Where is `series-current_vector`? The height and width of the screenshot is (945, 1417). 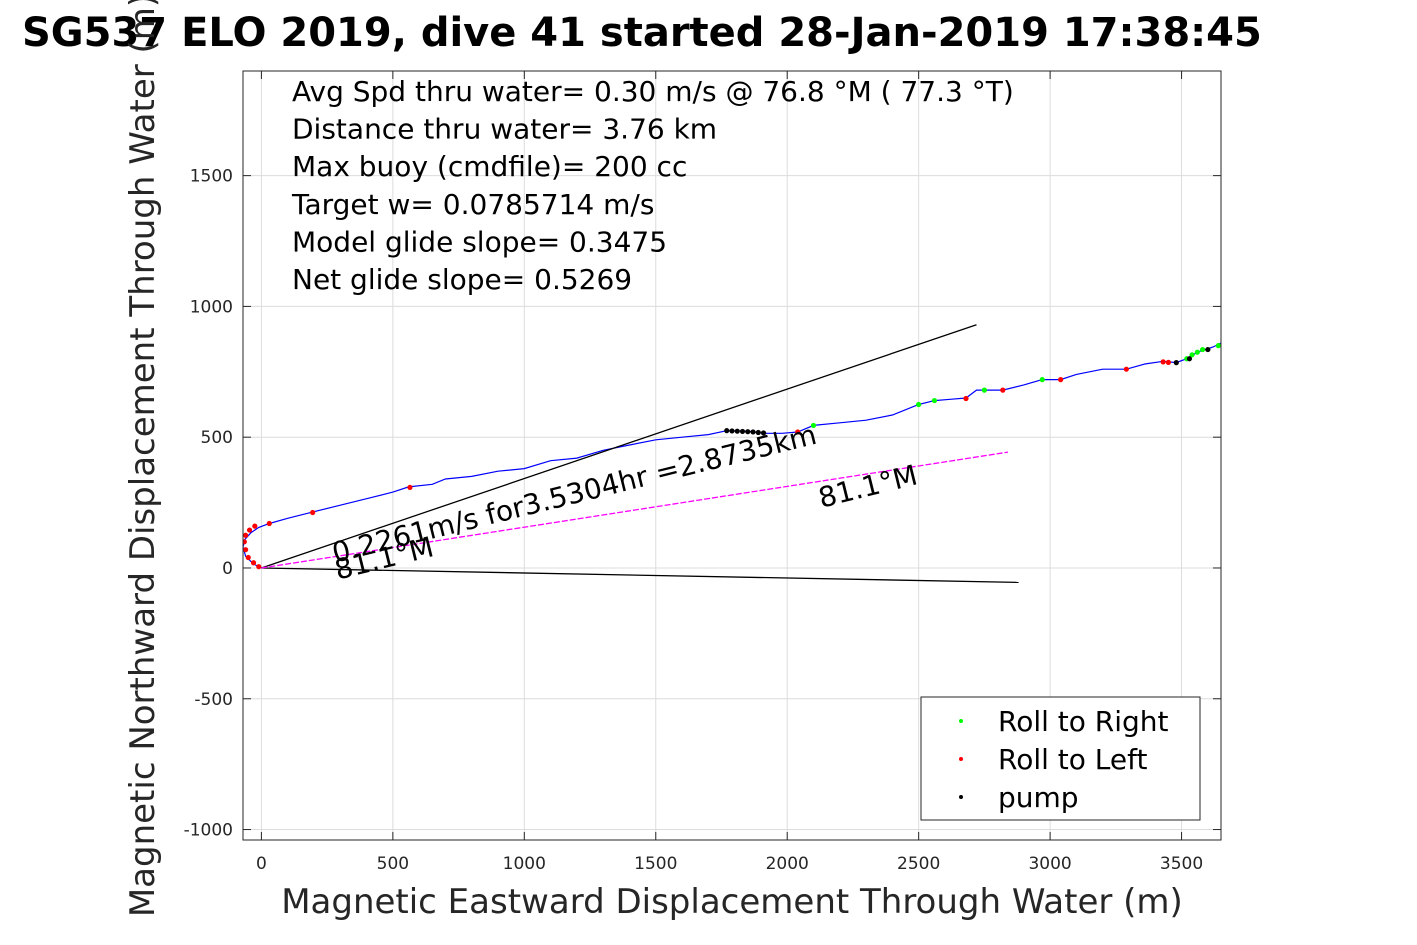 series-current_vector is located at coordinates (635, 510).